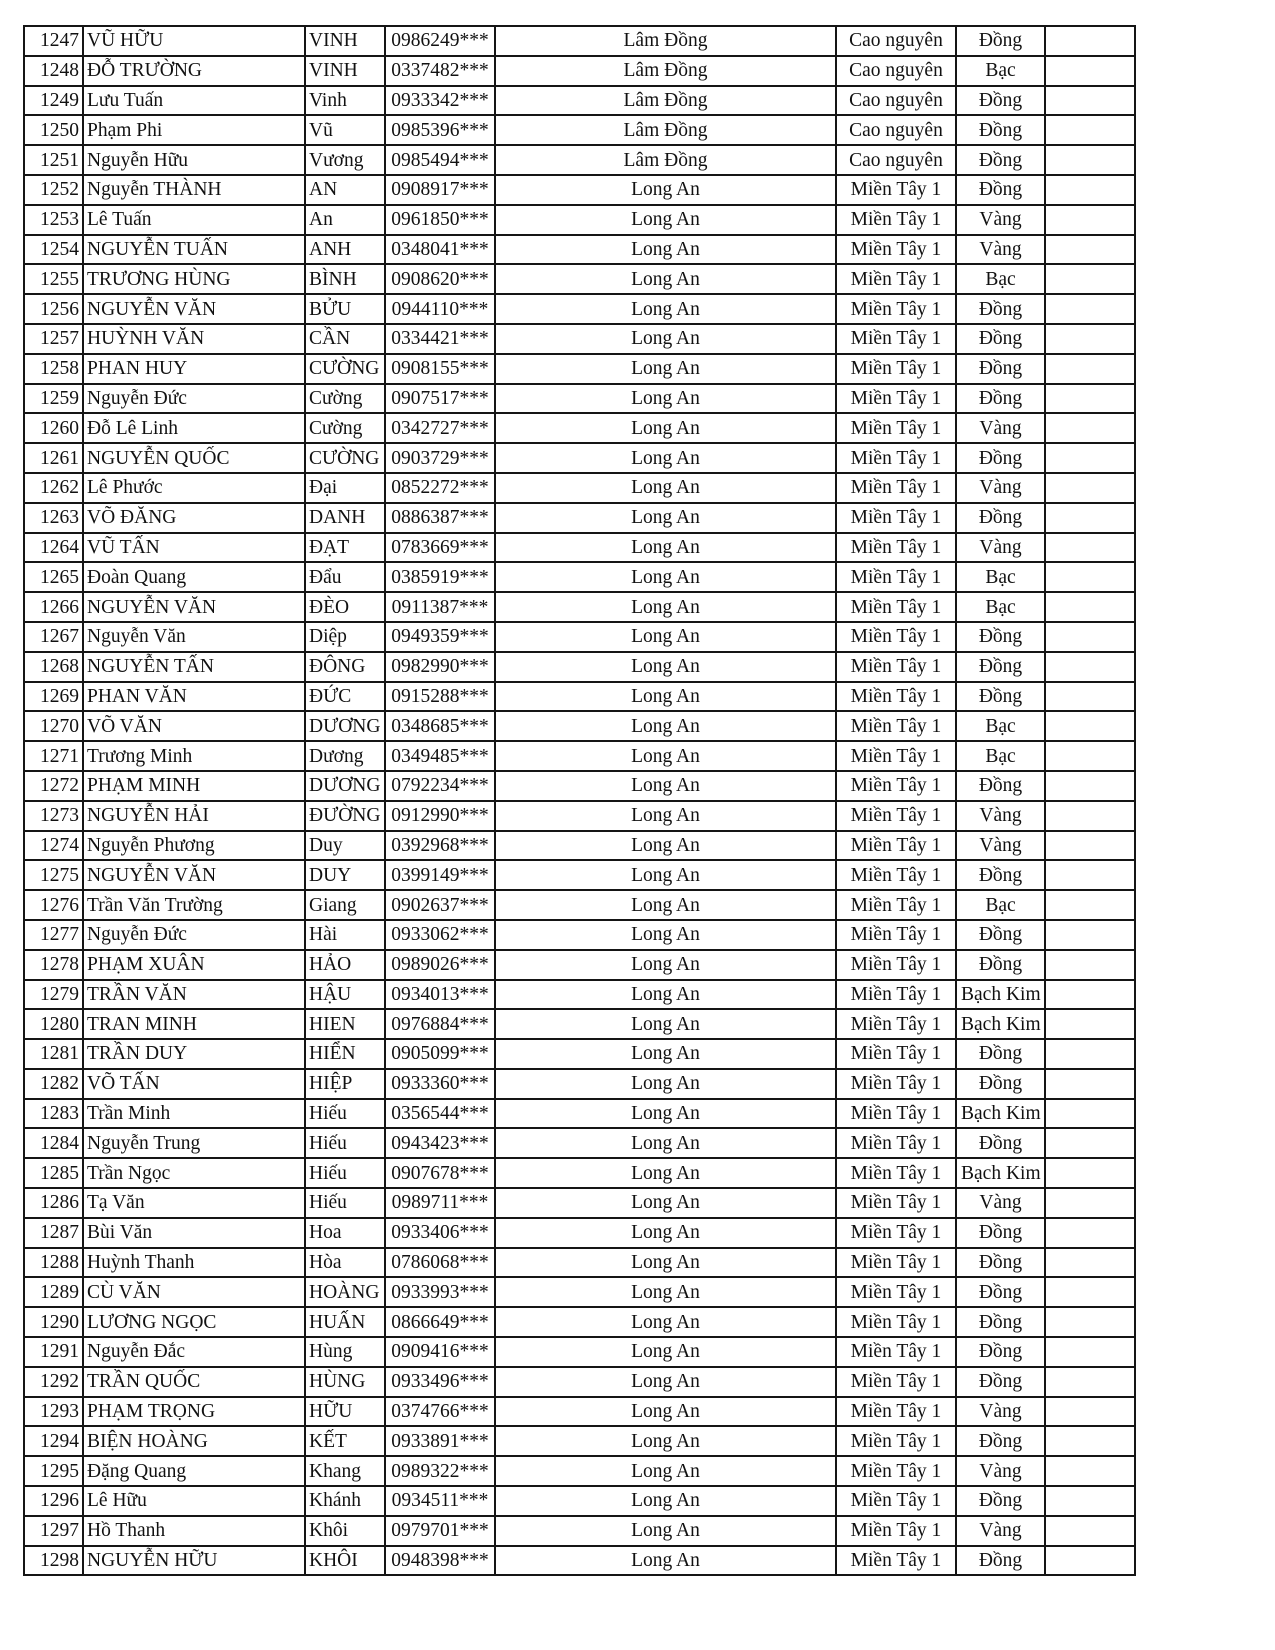 This screenshot has width=1275, height=1650. I want to click on given-name-cell: Hiếu, so click(345, 1173).